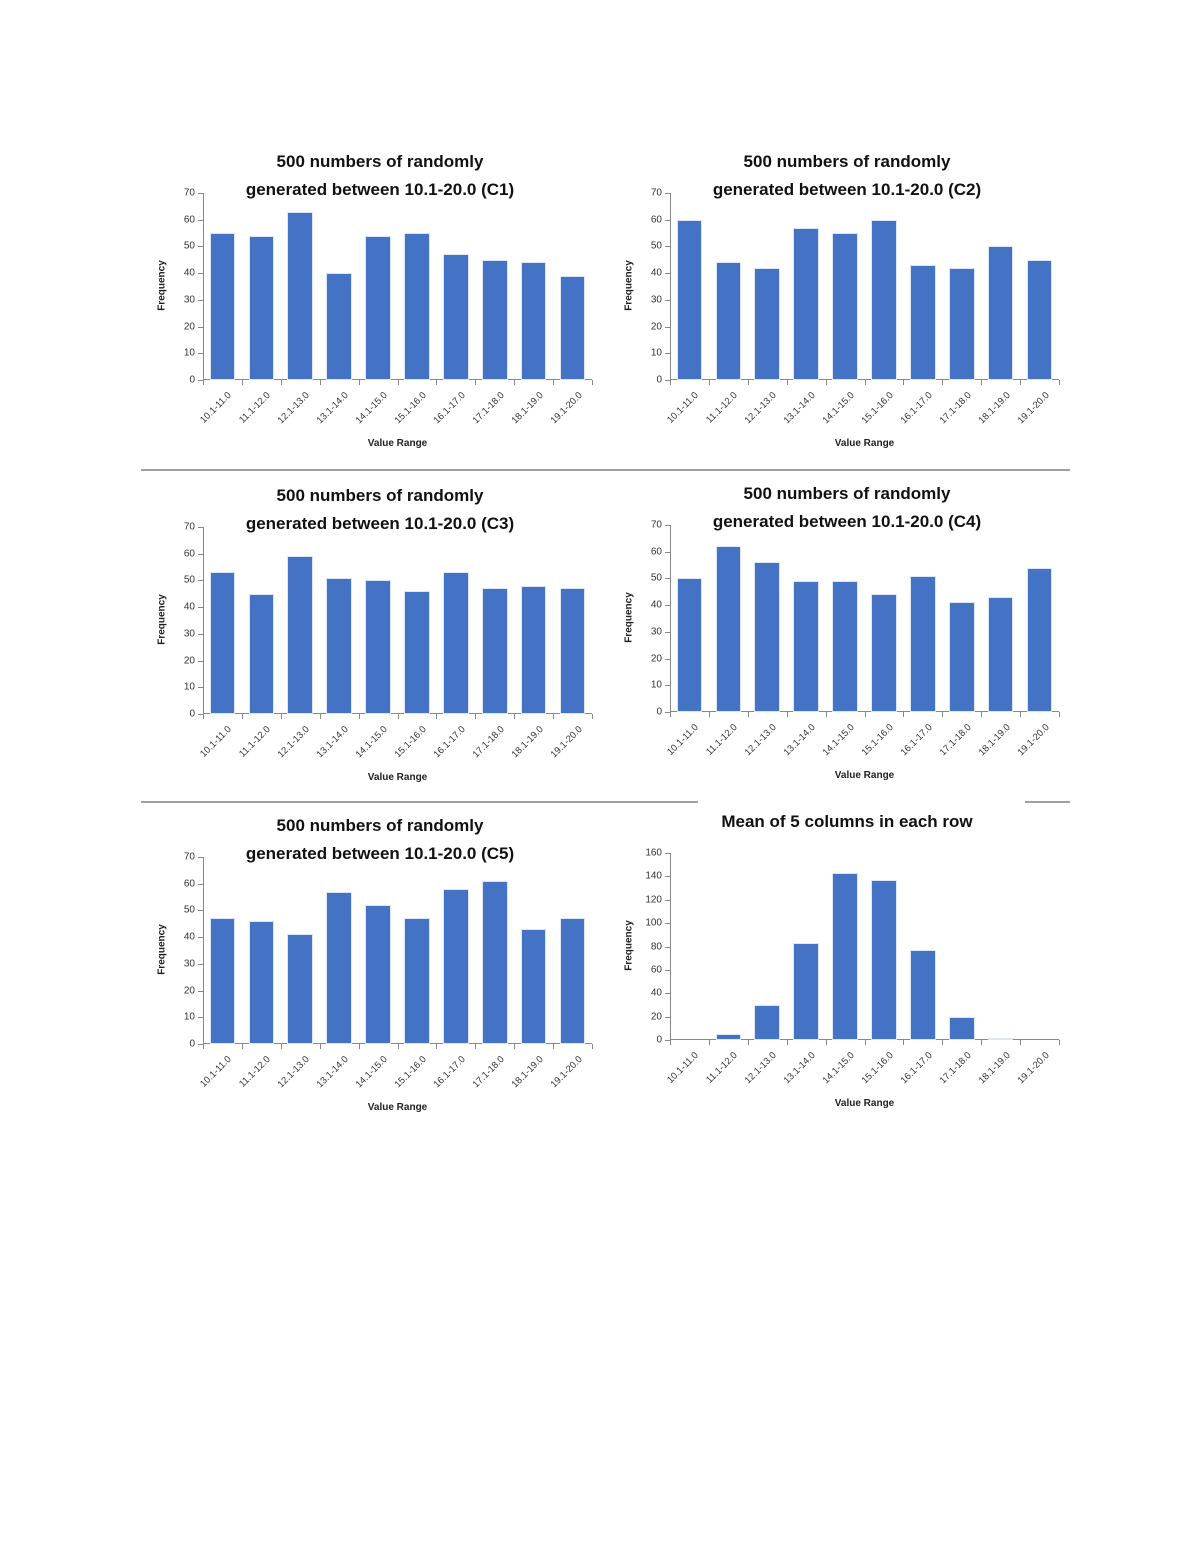 This screenshot has height=1553, width=1200. I want to click on y-tick-label: 70, so click(656, 193).